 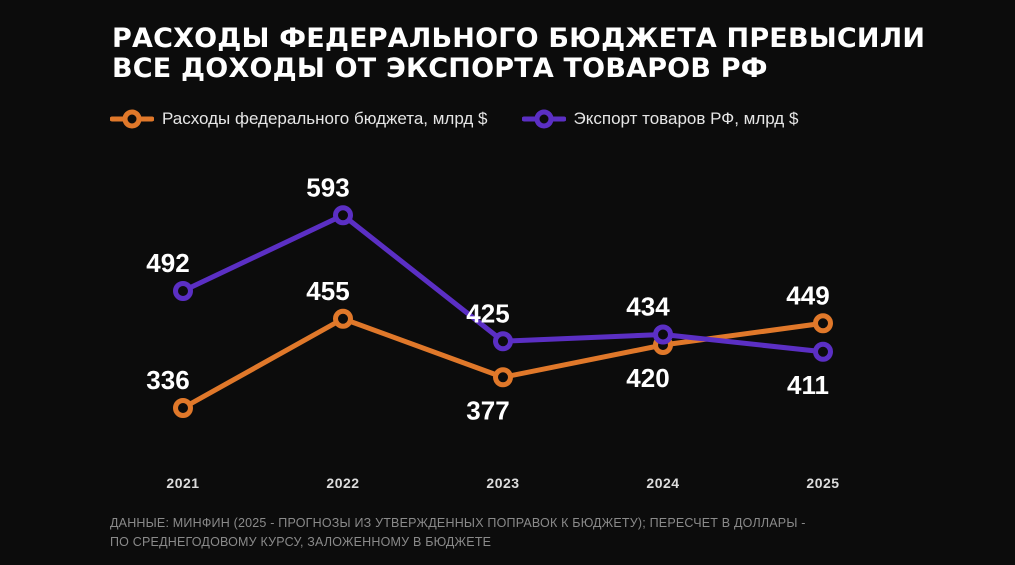 I want to click on legend-label-expenses: Расходы федерального бюджета, млрд $, so click(x=325, y=118).